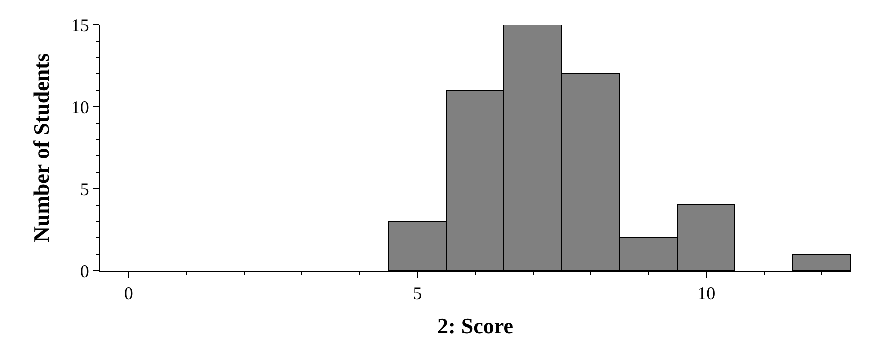 Image resolution: width=873 pixels, height=346 pixels. What do you see at coordinates (129, 294) in the screenshot?
I see `x-tick-label: 0` at bounding box center [129, 294].